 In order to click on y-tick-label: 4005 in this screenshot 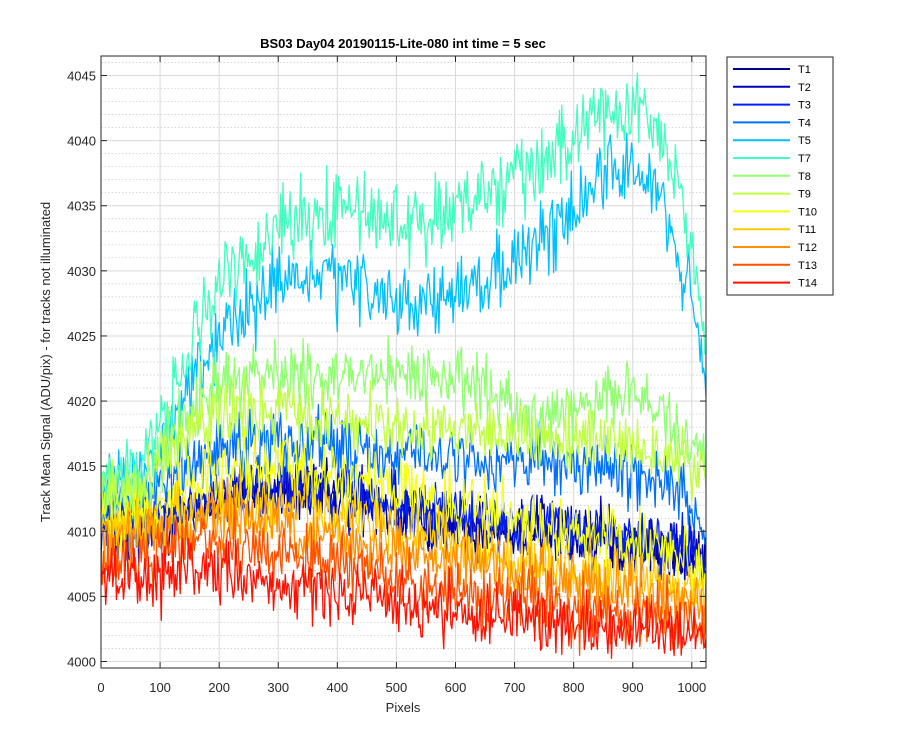, I will do `click(81, 596)`.